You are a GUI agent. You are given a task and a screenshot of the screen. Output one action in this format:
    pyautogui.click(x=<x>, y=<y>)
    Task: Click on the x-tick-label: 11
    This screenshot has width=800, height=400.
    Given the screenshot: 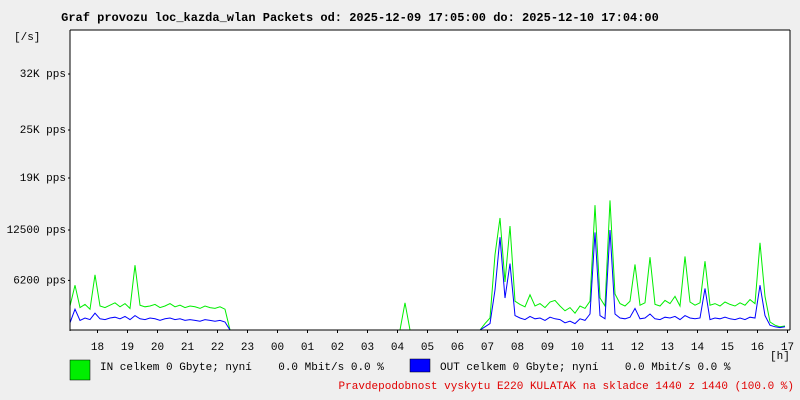 What is the action you would take?
    pyautogui.click(x=608, y=348)
    